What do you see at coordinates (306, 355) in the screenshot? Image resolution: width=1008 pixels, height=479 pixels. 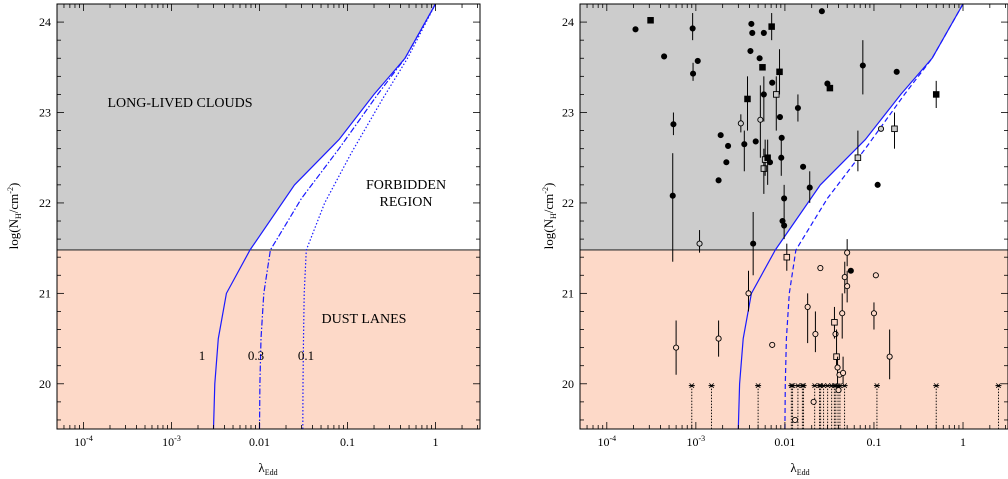 I see `curve-label-0.1: 0.1` at bounding box center [306, 355].